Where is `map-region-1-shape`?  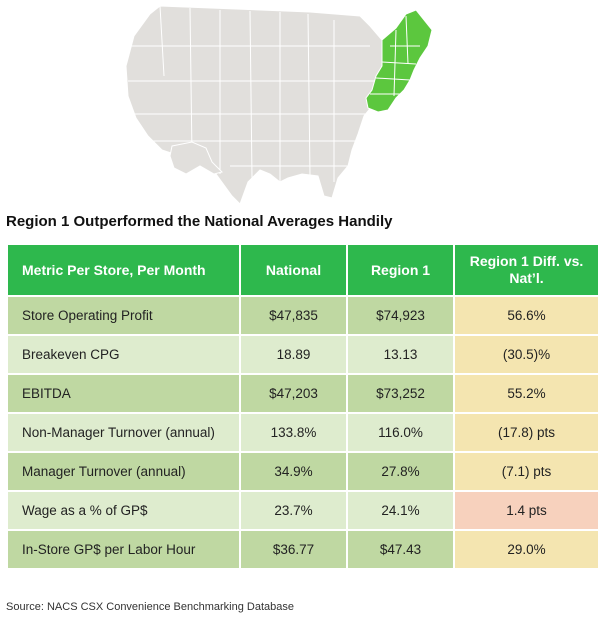 map-region-1-shape is located at coordinates (399, 61).